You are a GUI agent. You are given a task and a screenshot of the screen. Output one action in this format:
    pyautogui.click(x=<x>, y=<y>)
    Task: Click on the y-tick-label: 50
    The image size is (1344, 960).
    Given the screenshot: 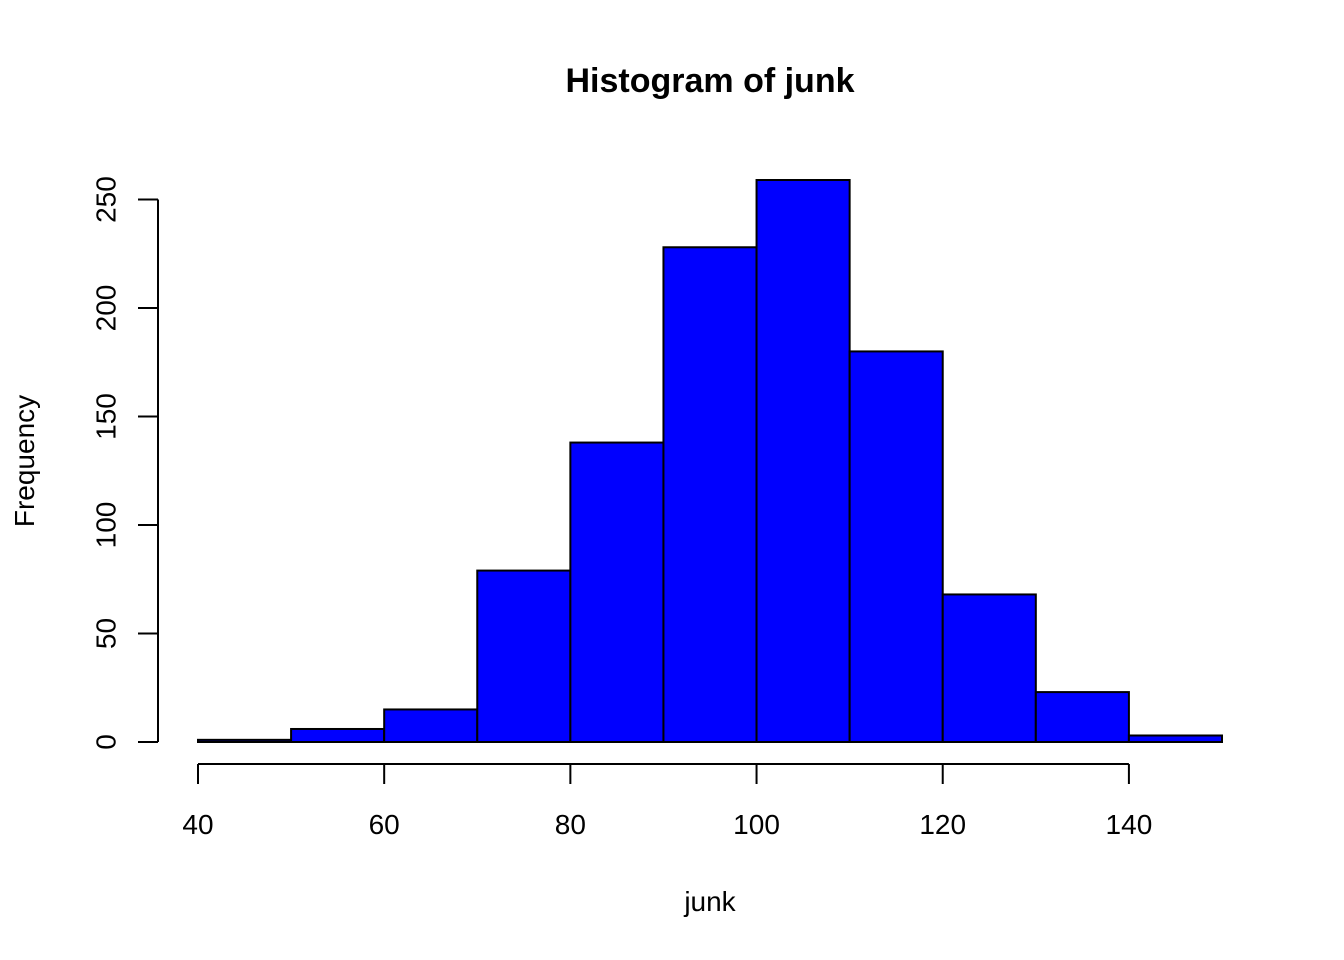 What is the action you would take?
    pyautogui.click(x=105, y=633)
    